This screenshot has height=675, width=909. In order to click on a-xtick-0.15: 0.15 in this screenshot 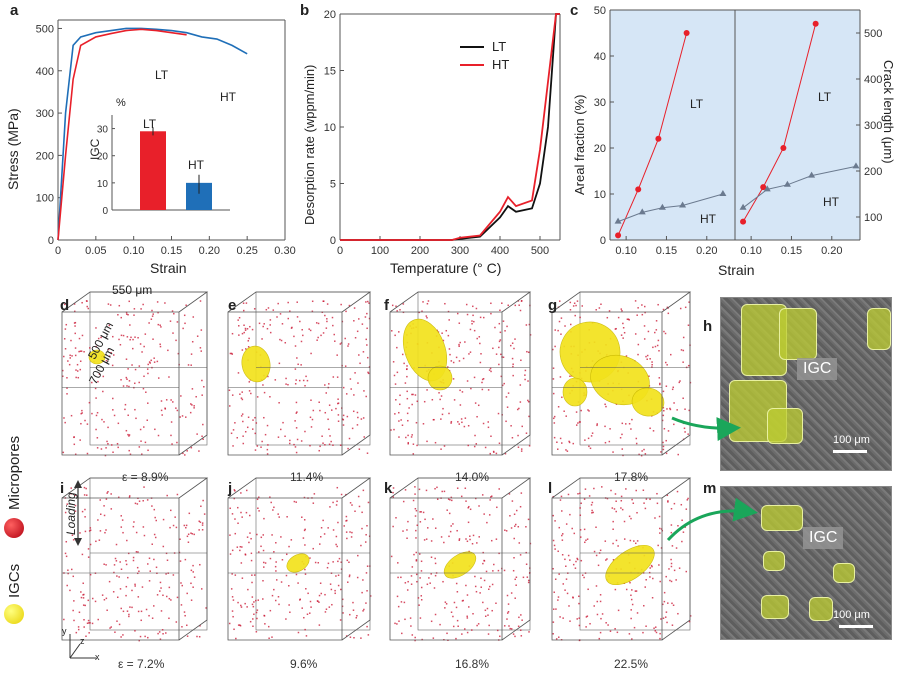, I will do `click(171, 251)`.